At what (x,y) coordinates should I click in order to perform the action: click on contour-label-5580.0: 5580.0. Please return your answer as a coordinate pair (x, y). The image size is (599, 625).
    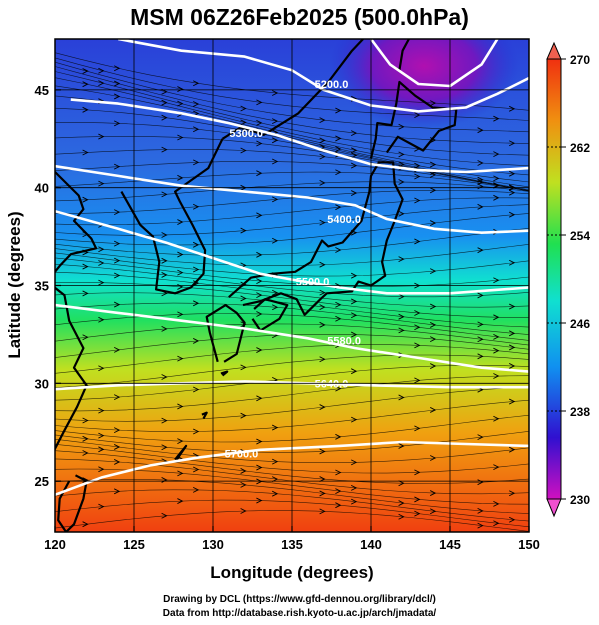
    Looking at the image, I should click on (344, 341).